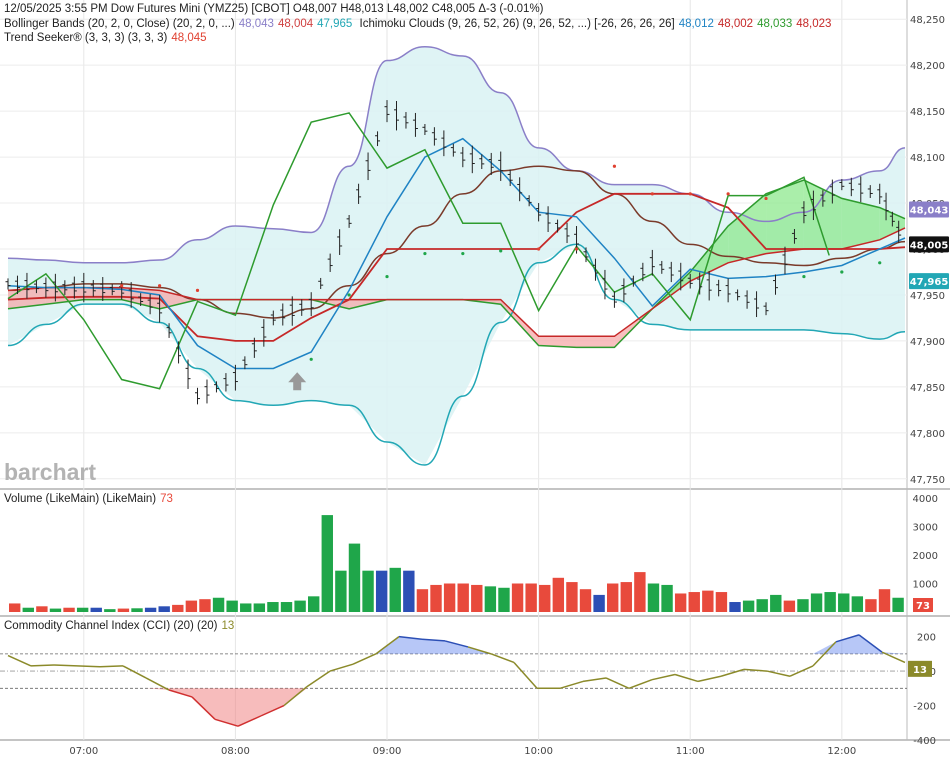  I want to click on cci-y-tick: 200, so click(926, 638).